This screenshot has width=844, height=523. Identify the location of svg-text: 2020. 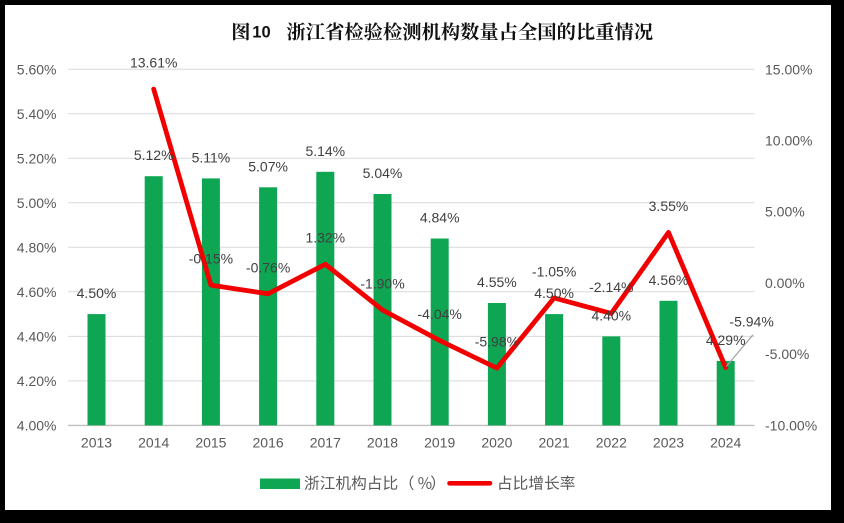
(496, 442).